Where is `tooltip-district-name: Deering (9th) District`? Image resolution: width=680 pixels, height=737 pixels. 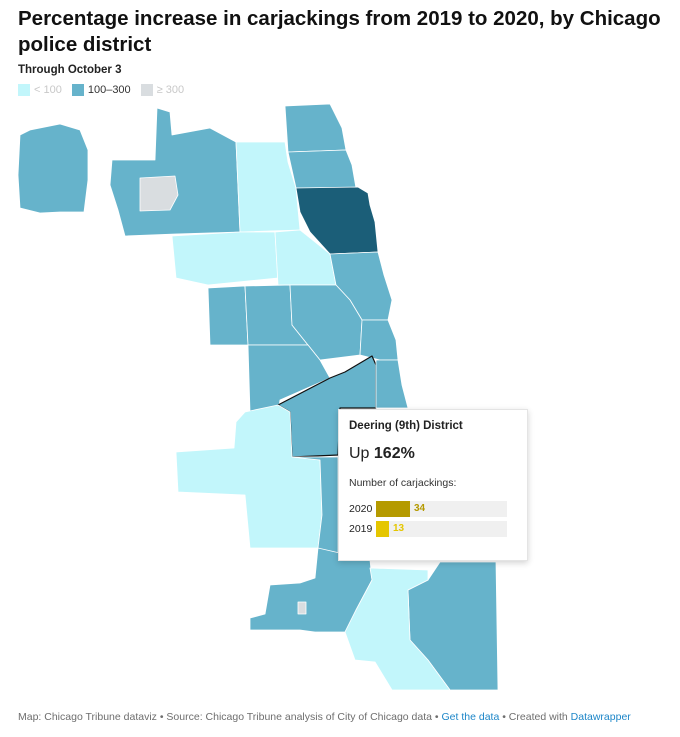
tooltip-district-name: Deering (9th) District is located at coordinates (406, 426).